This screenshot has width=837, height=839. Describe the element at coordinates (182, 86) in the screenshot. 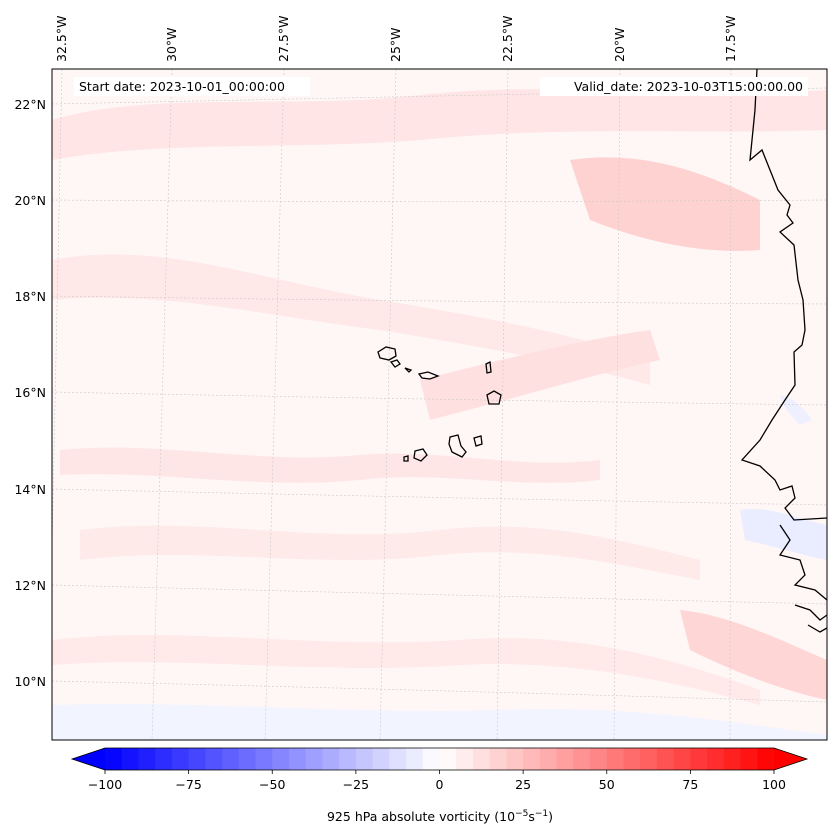

I see `start-date-label: Start date: 2023-10-01_00:00:00` at that location.